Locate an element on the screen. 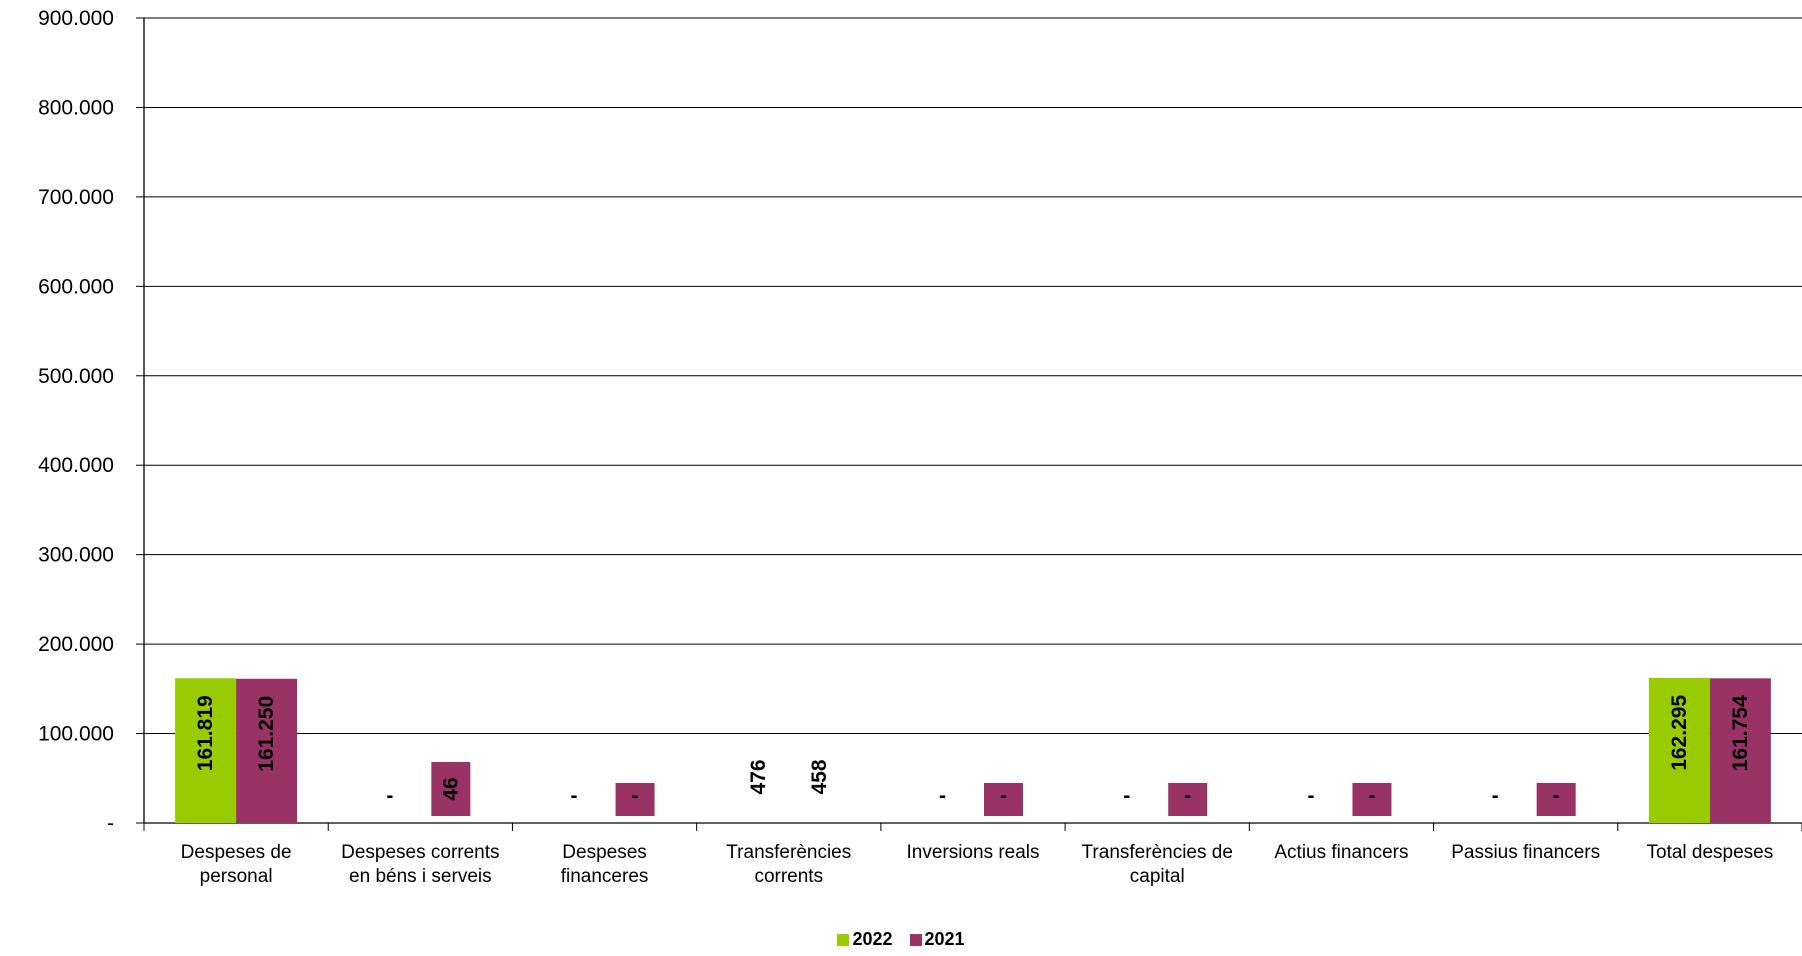 Image resolution: width=1802 pixels, height=956 pixels. x-category-label: Despeses de is located at coordinates (236, 852).